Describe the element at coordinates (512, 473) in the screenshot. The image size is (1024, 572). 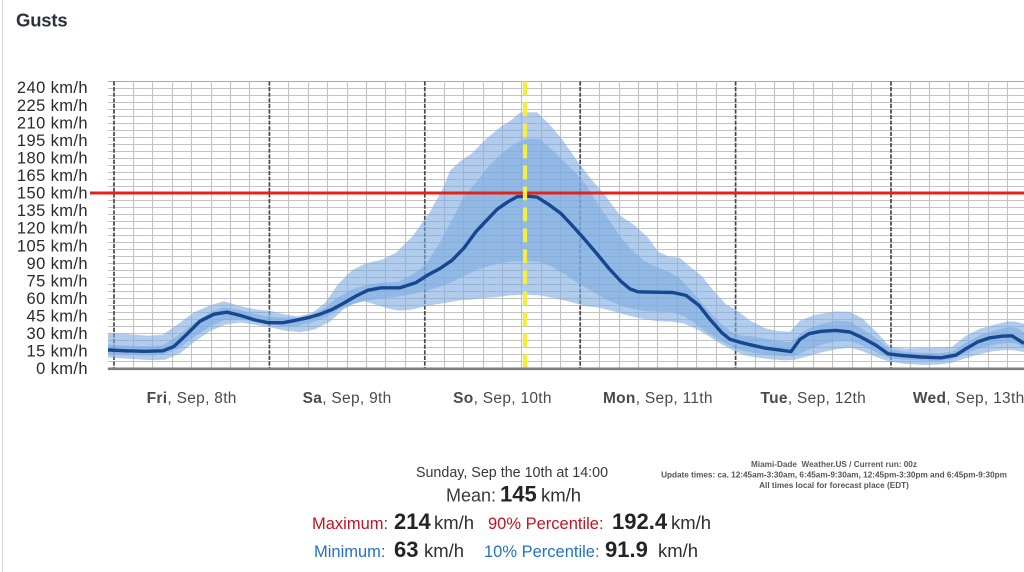
I see `svg-text: Sunday, Sep the 10th at 14:00` at that location.